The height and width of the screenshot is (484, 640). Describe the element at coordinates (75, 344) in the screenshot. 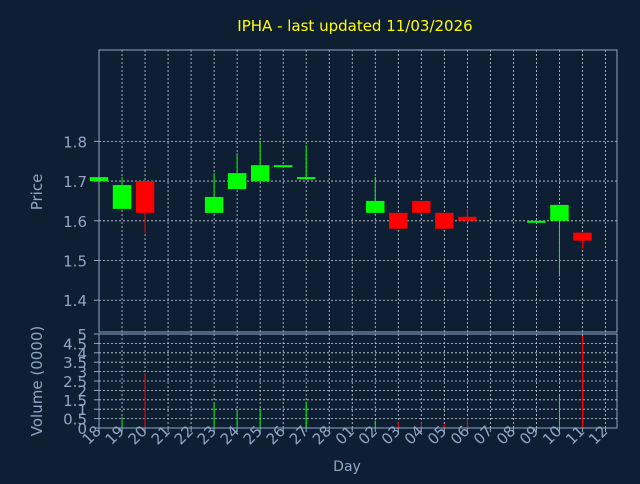

I see `volume-tick-label: 4.5` at that location.